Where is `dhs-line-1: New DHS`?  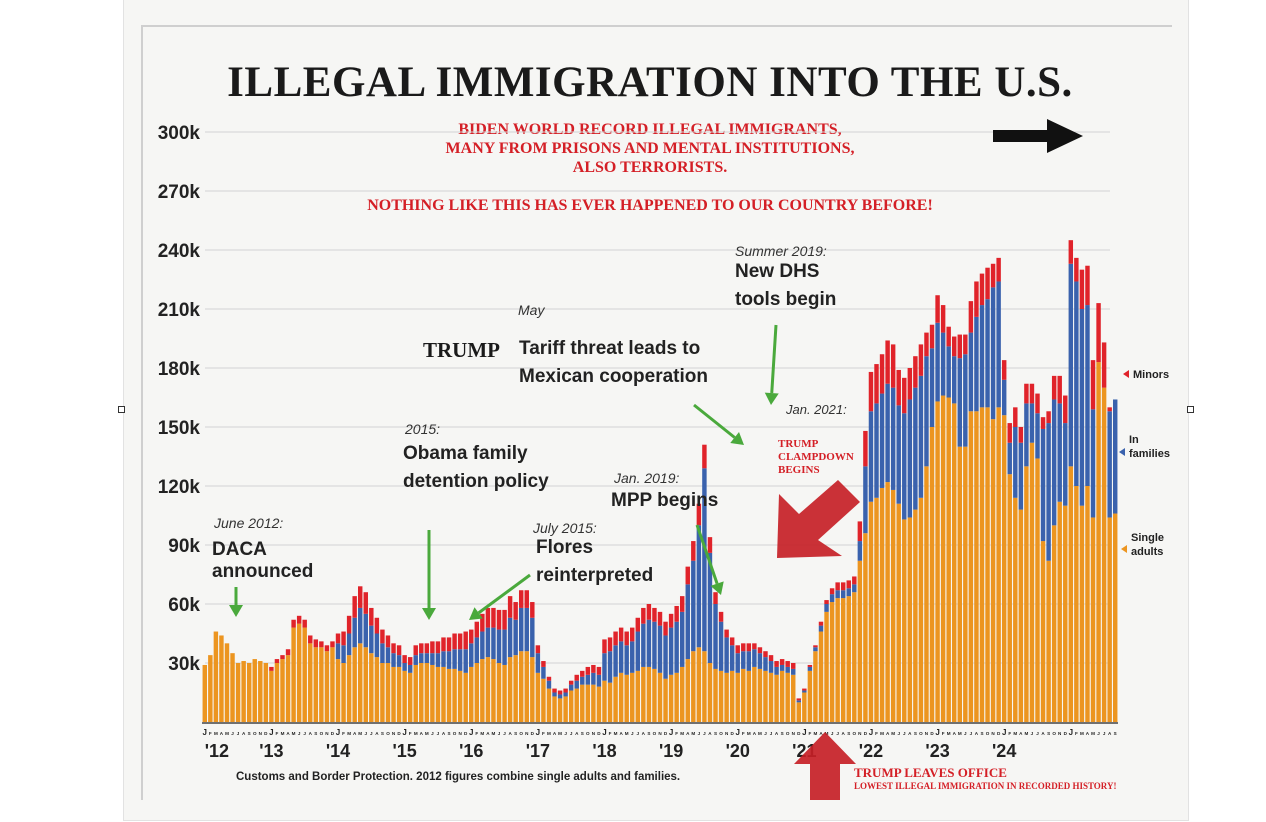 dhs-line-1: New DHS is located at coordinates (777, 271).